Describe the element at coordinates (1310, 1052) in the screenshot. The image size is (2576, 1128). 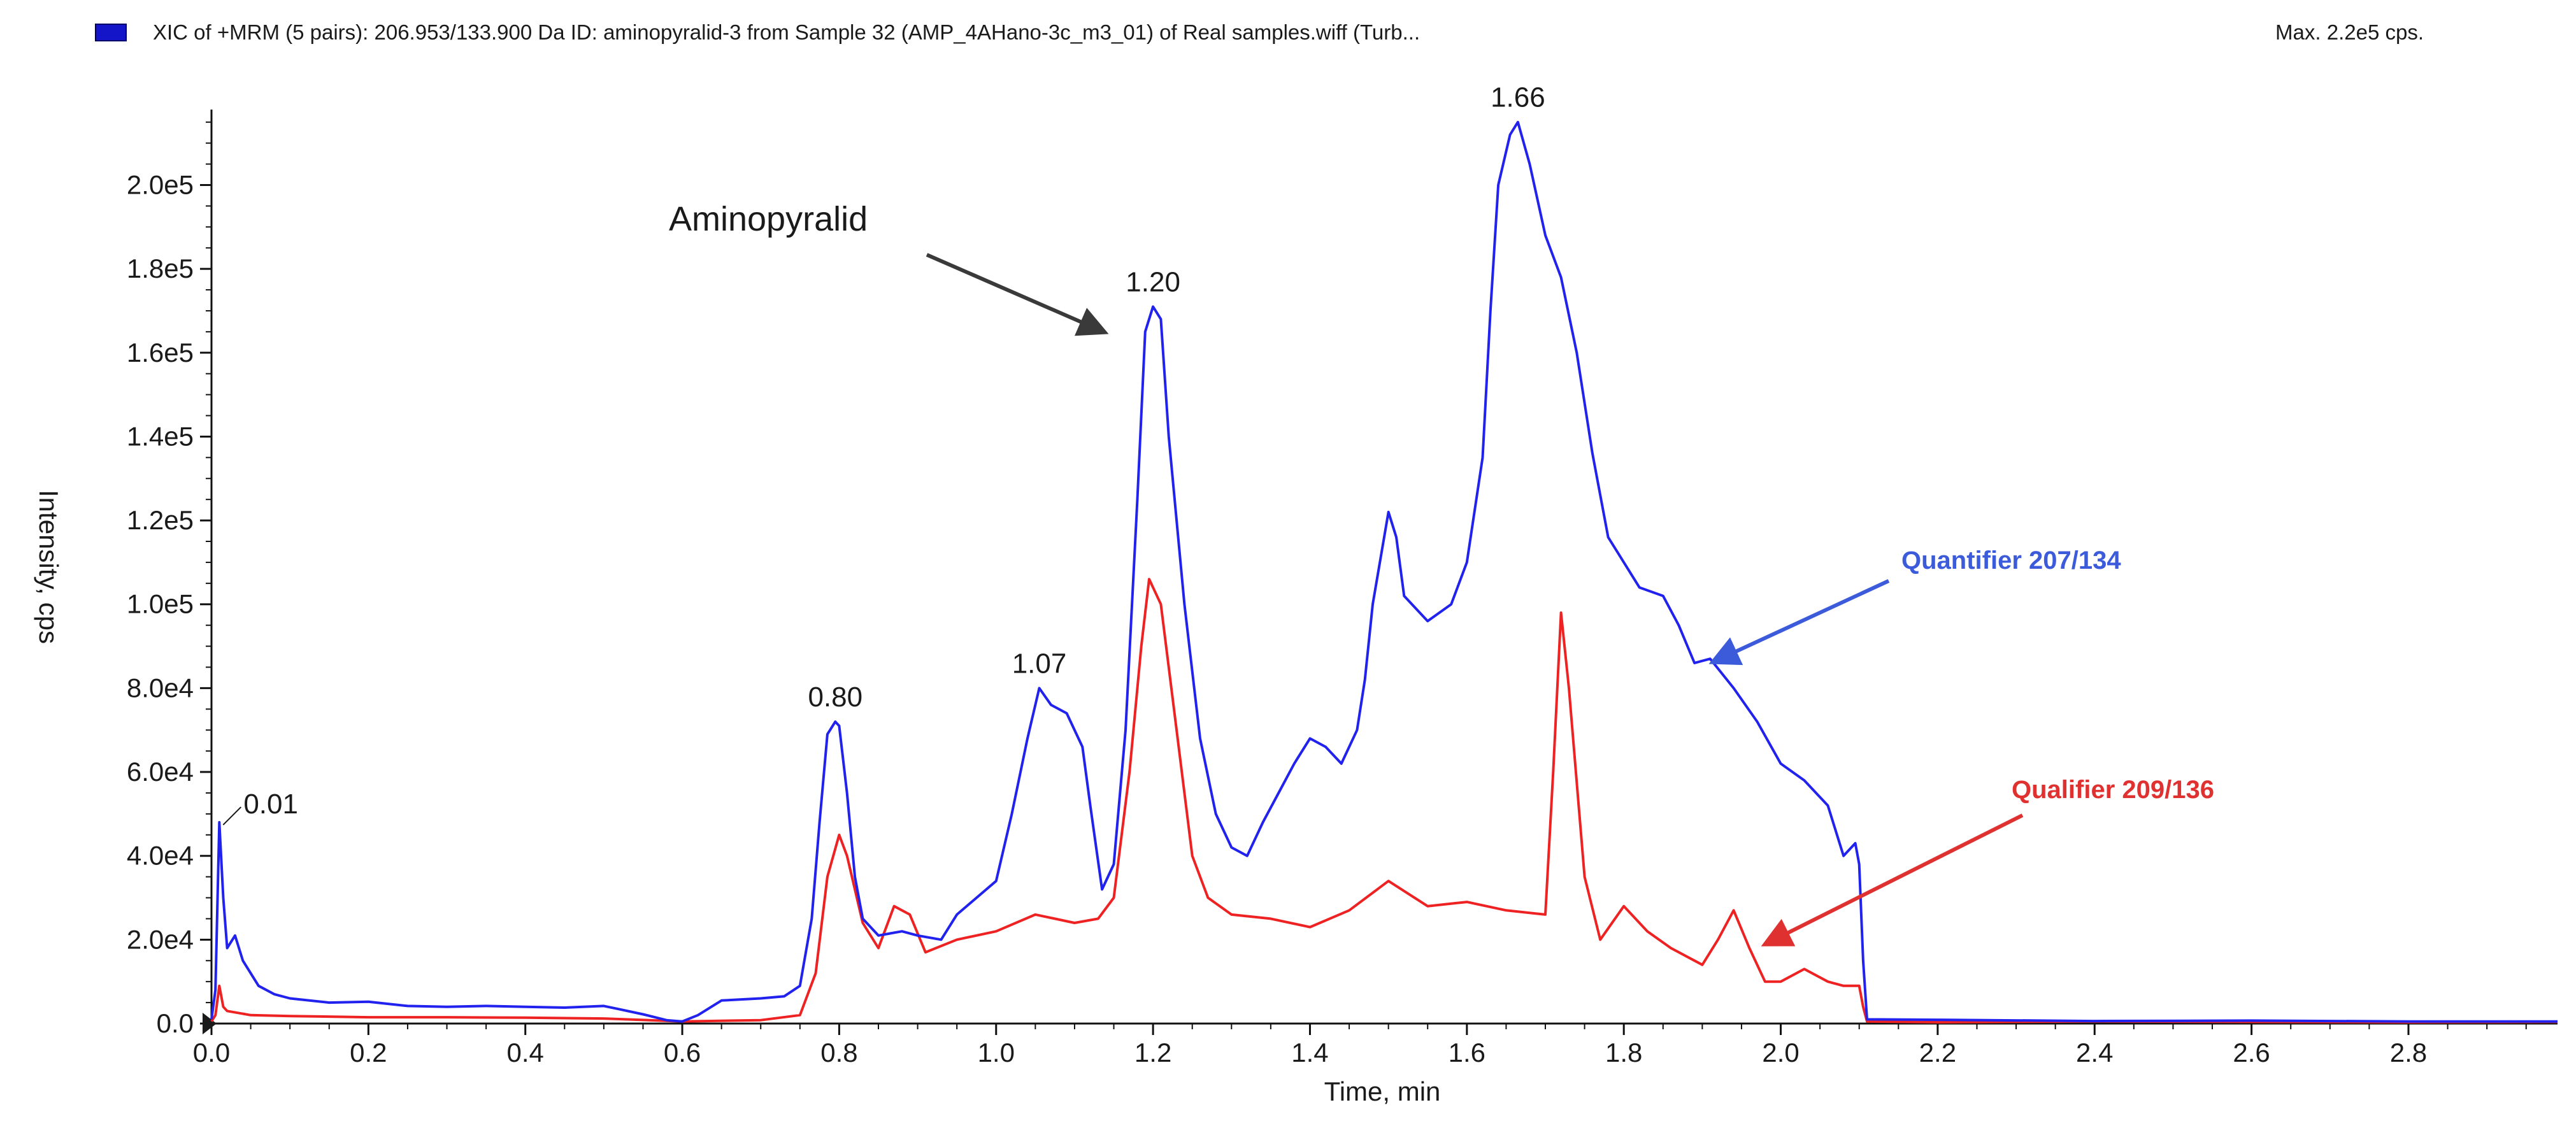
I see `x-tick-label: 1.4` at that location.